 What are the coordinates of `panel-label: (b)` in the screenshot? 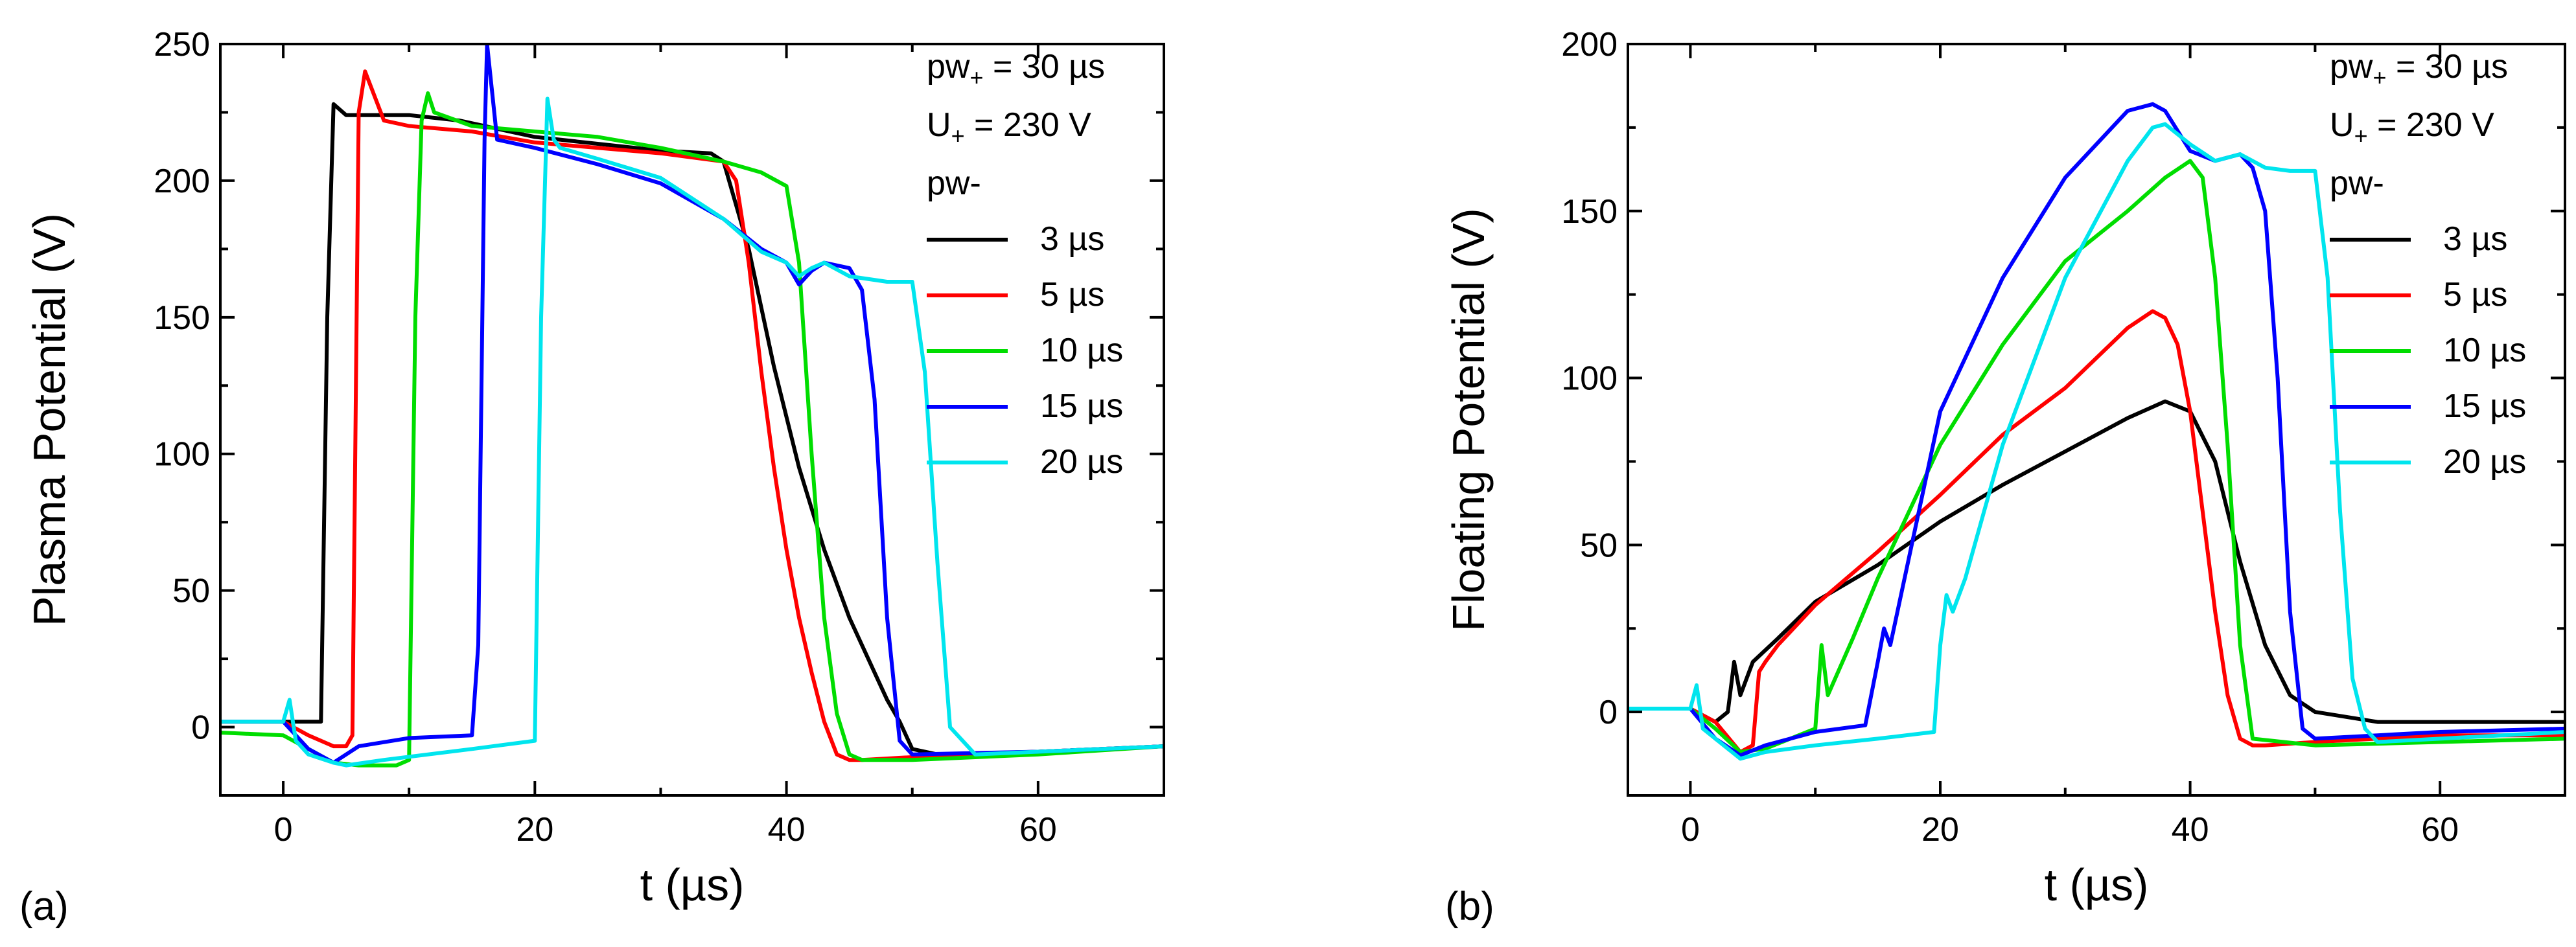 It's located at (1469, 906).